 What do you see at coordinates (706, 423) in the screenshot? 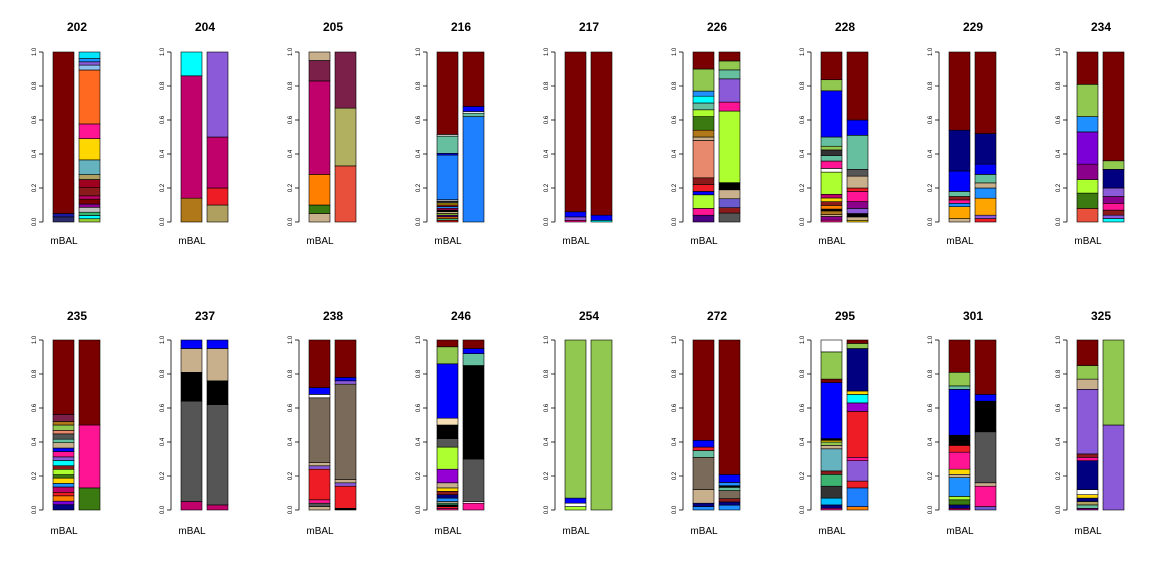
I see `panel-272: 272 0.0 0.2 0.4 0.6 0.8 1.0 mBAL` at bounding box center [706, 423].